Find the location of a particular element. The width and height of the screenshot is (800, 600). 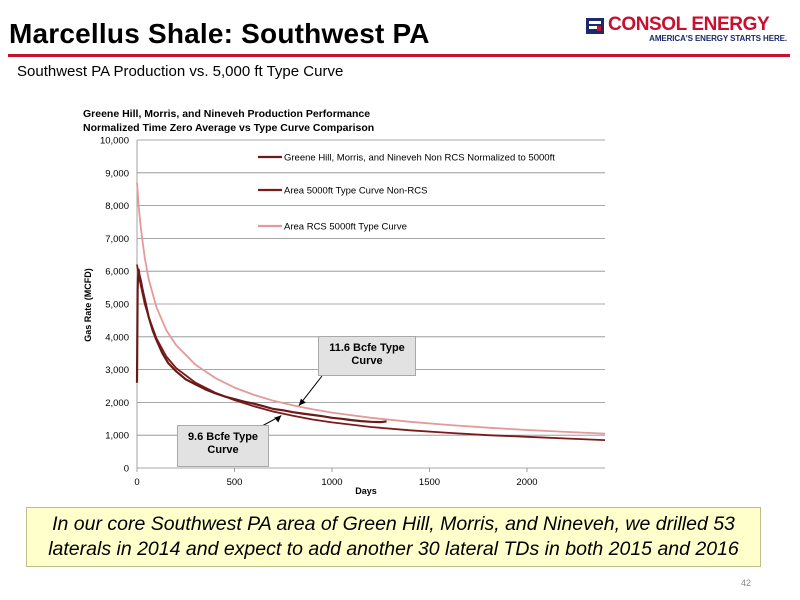

legend-label-1: Area 5000ft Type Curve Non-RCS is located at coordinates (355, 191).